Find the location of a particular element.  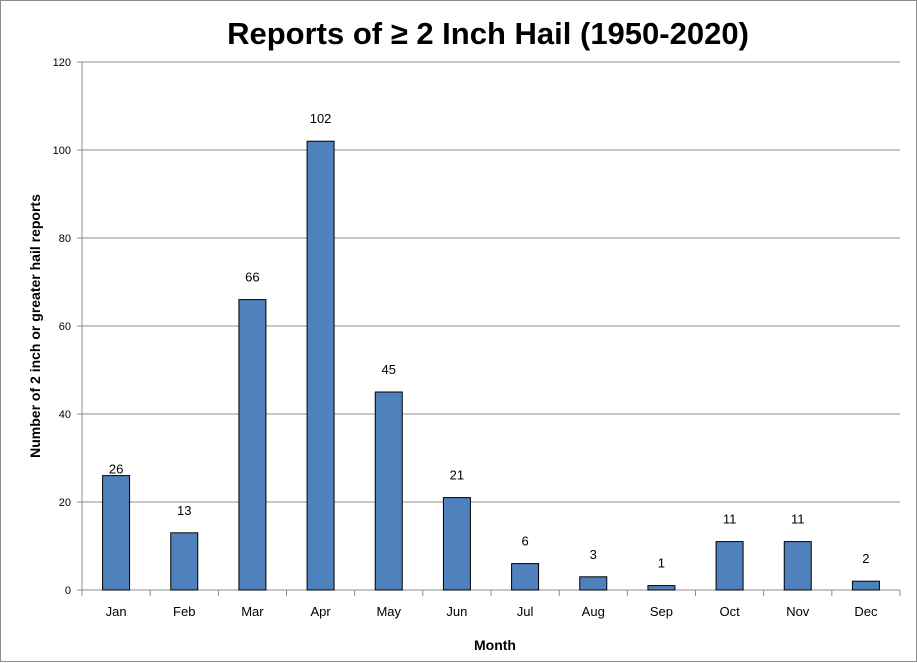

x-tick-label: Apr is located at coordinates (320, 611).